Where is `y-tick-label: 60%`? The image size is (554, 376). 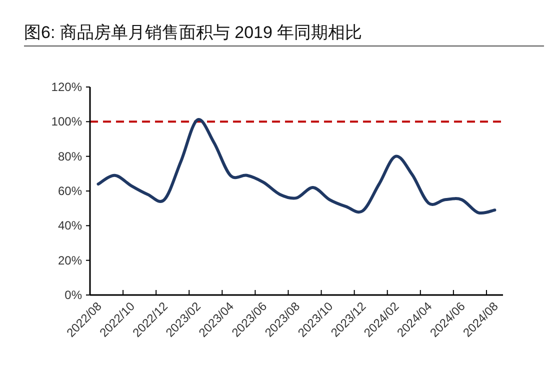
y-tick-label: 60% is located at coordinates (70, 191).